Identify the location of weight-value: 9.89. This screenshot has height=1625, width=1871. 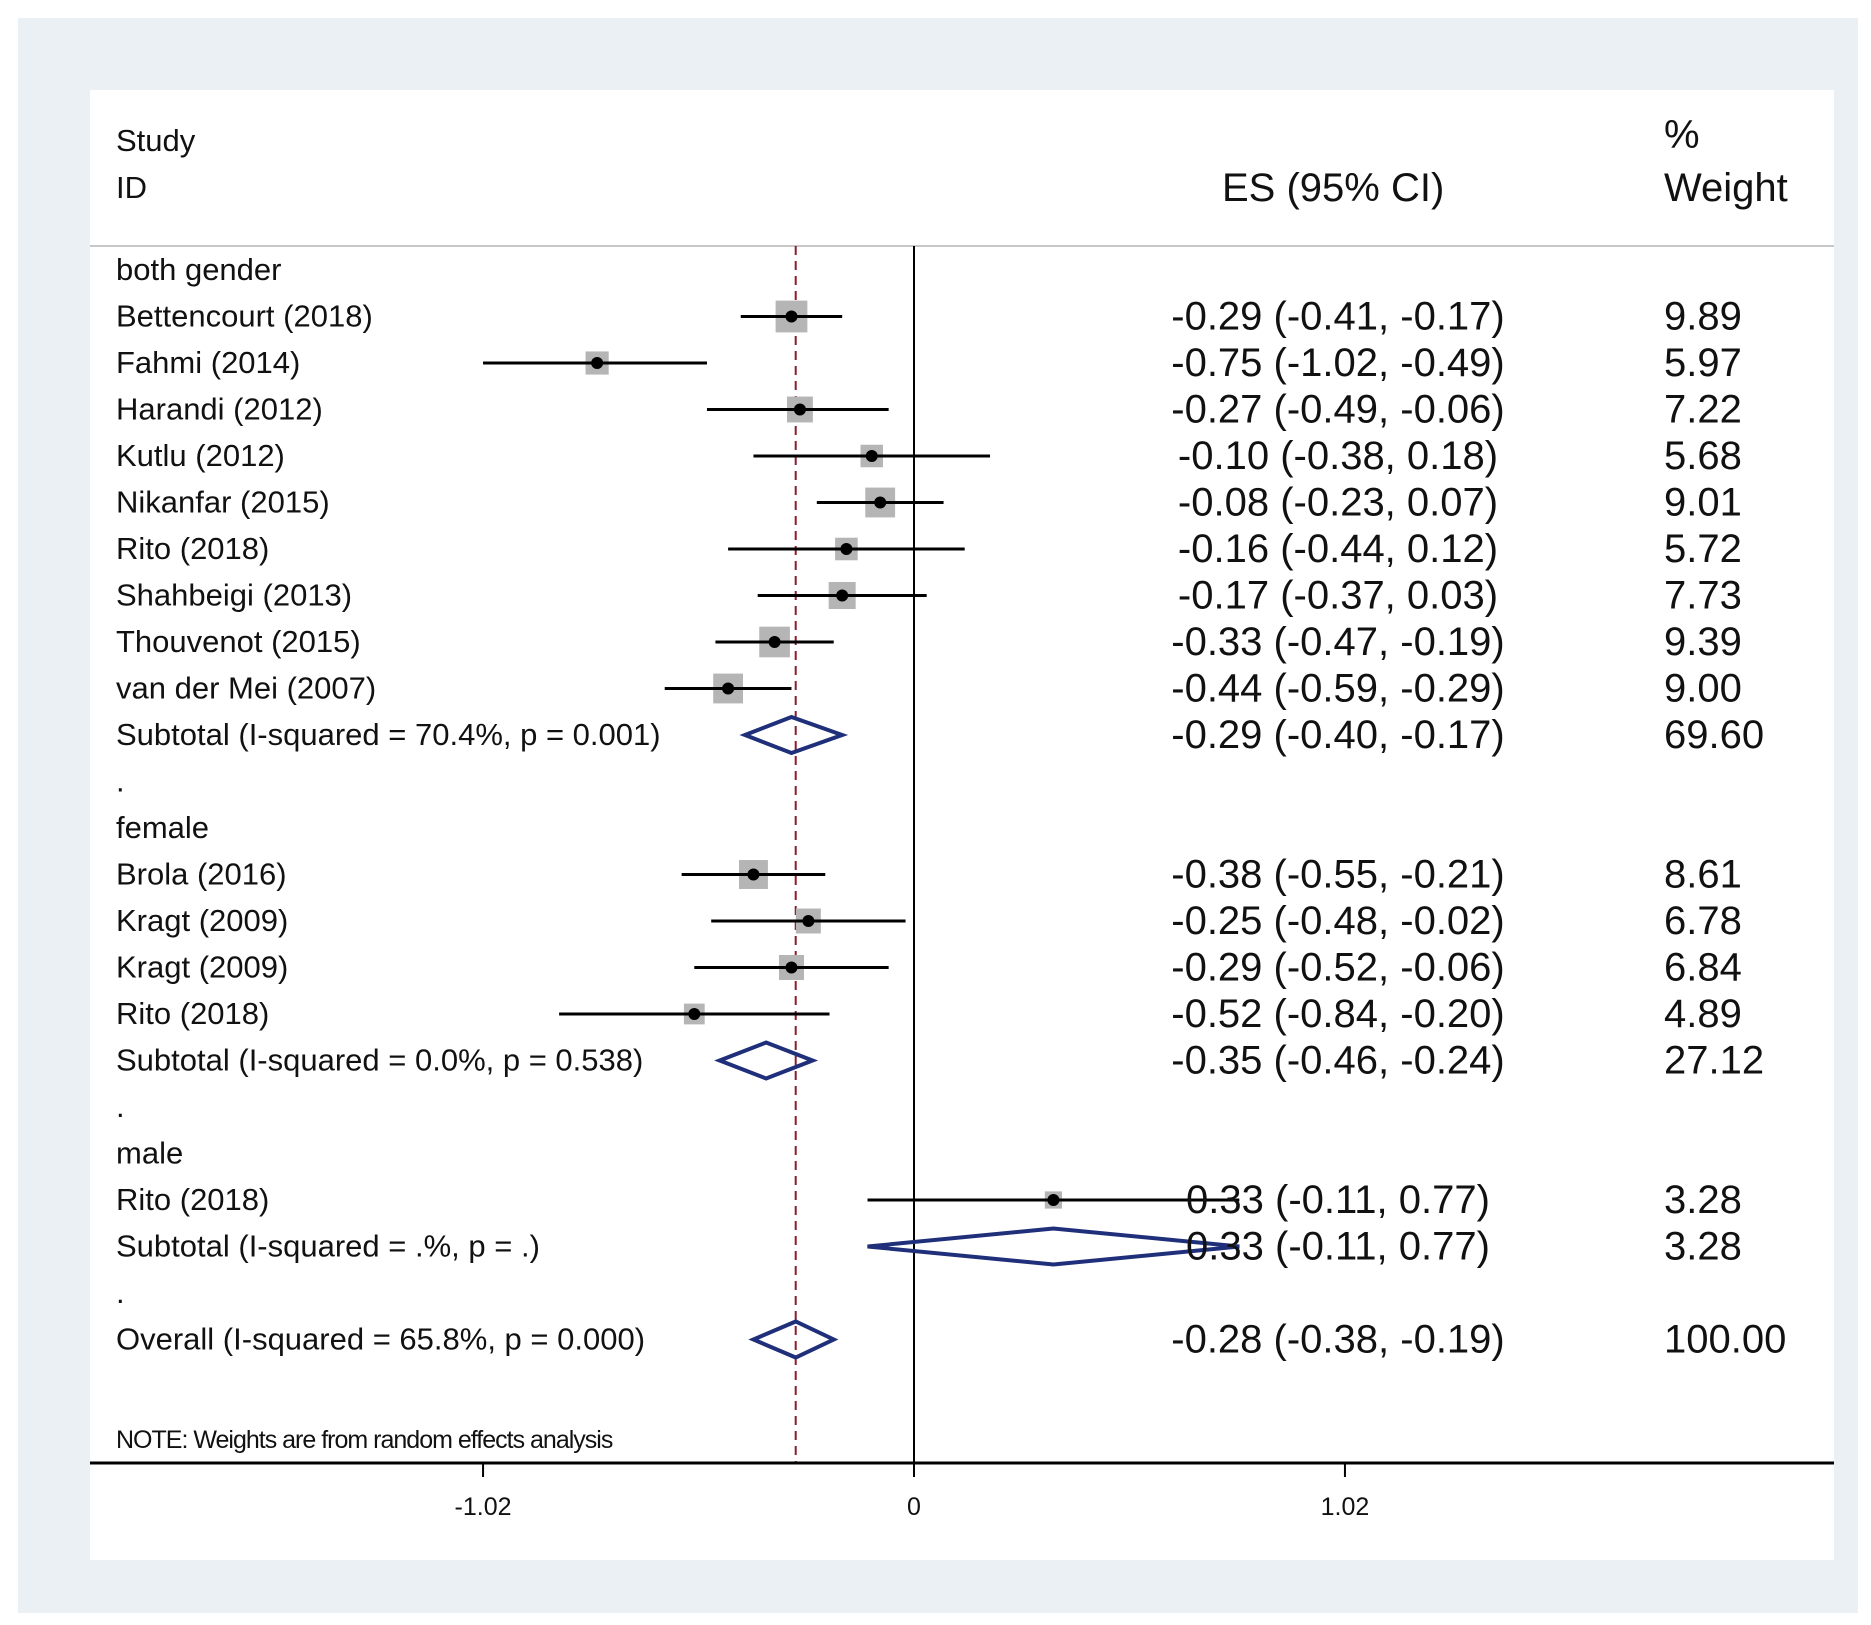
(1703, 317).